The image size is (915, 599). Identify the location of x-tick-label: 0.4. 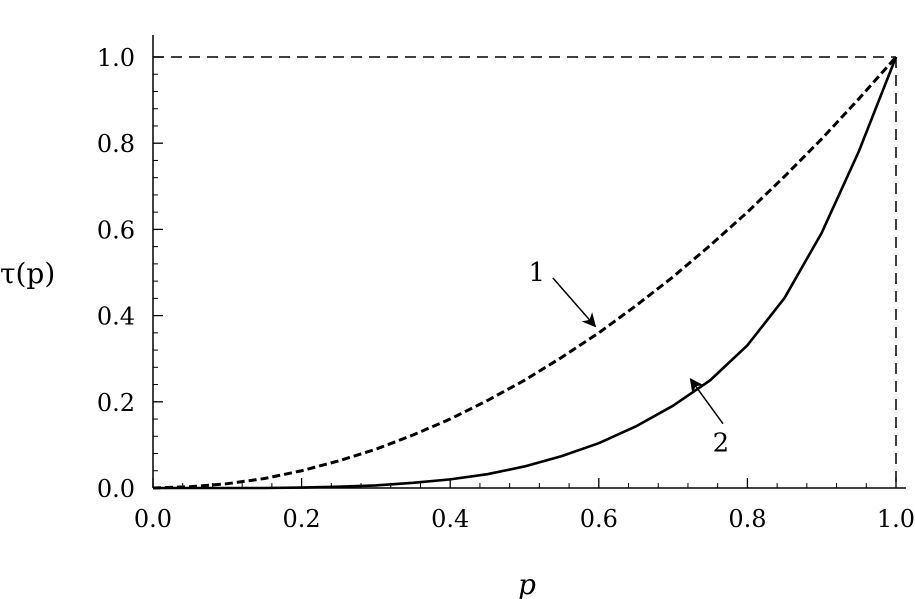
(450, 519).